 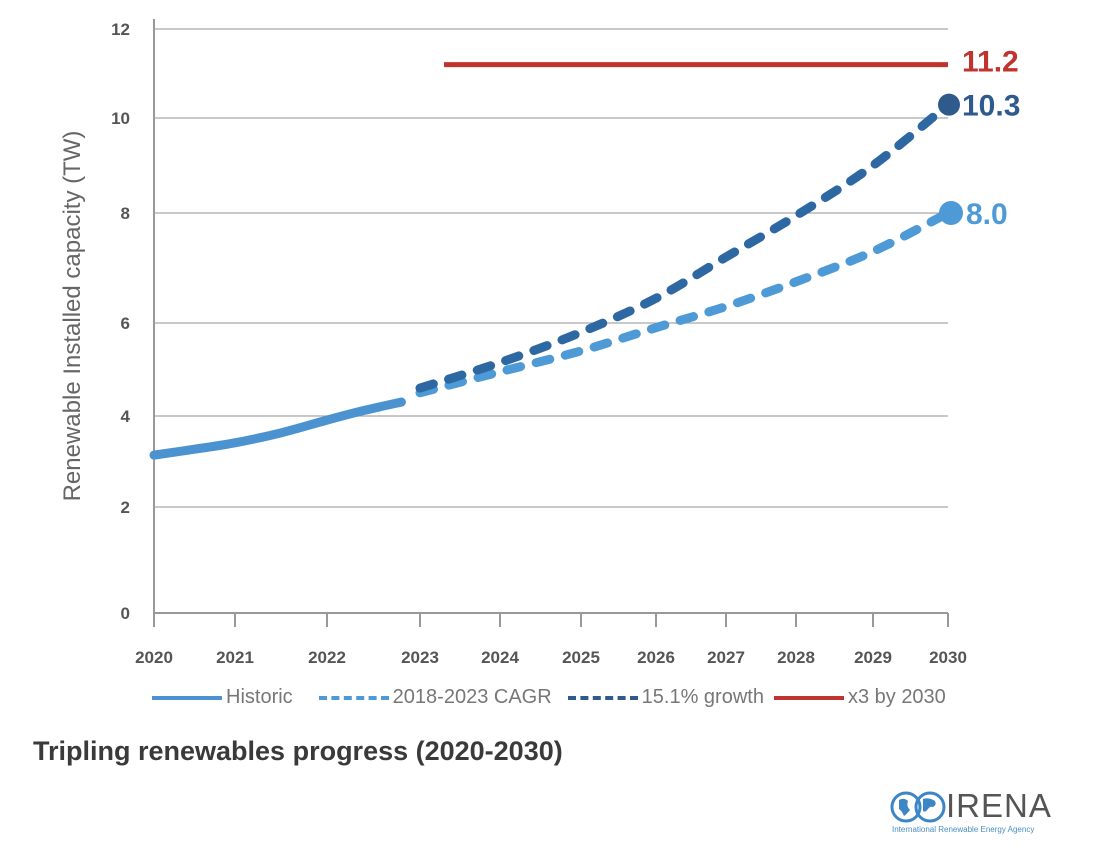 I want to click on y-tick-labels: 0 2 4 6 8 10 12, so click(x=120, y=321).